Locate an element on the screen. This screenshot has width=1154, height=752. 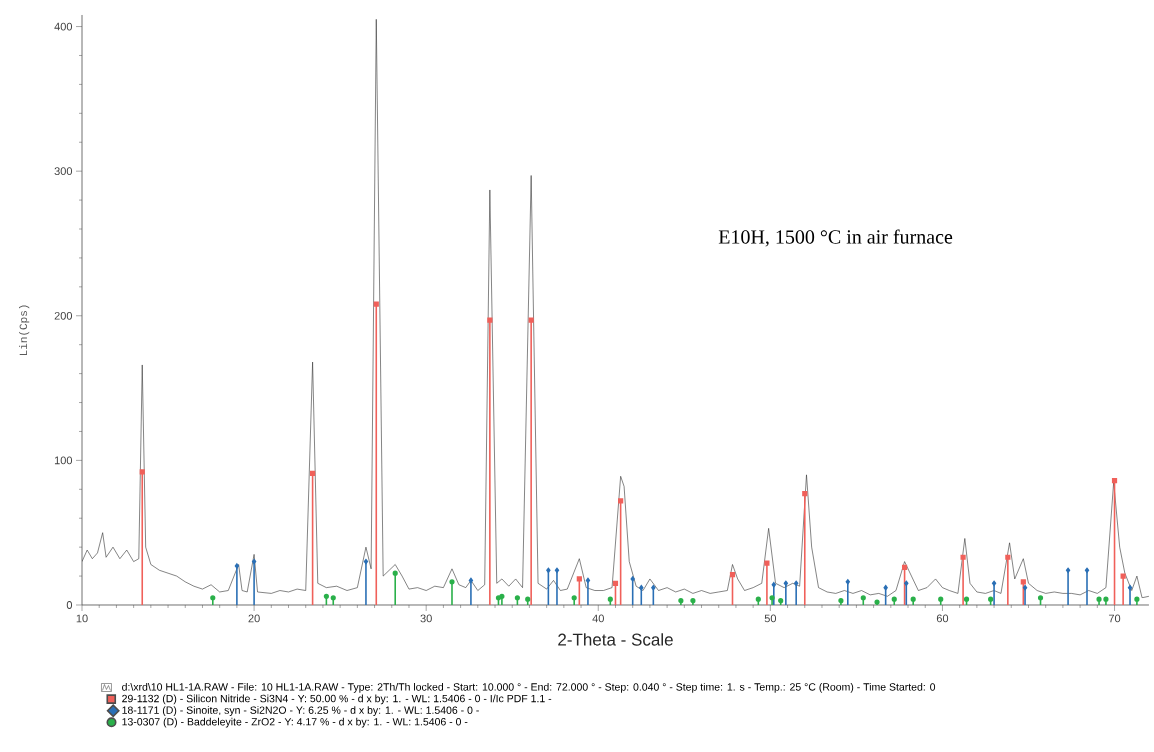
legend-label: d:\xrd\10 HL1-1A.RAW - File: 10 HL1-1A.RAW - Type: 2Th/Th locked - Start: 10.000 ° - End: 72.000 ° - Step: 0.040 ° - Step time: 1. s - Temp.: 25 °C (Room) - Time Started: 0 is located at coordinates (529, 687).